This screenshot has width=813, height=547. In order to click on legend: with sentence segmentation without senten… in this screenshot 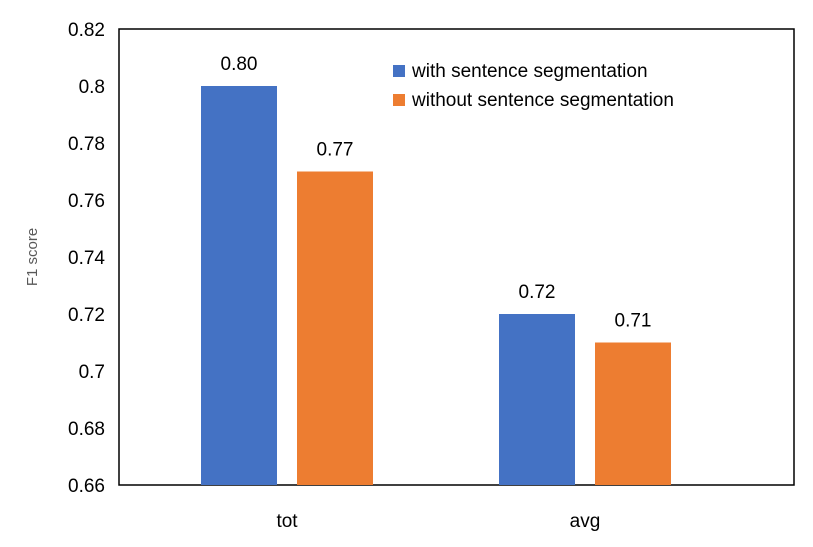, I will do `click(533, 86)`.